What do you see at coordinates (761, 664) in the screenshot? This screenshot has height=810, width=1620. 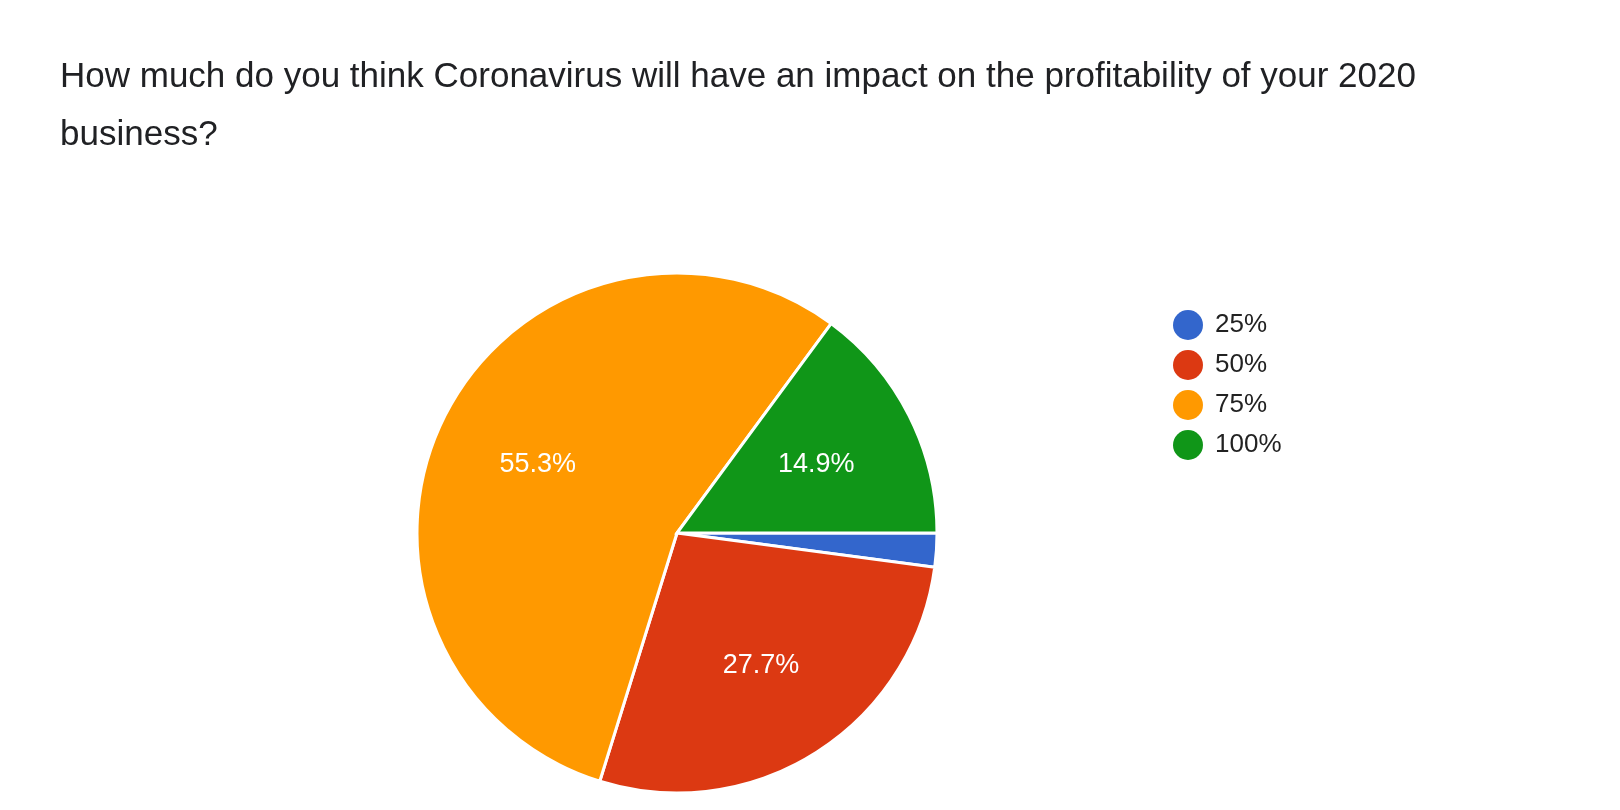 I see `data-label: 27.7%` at bounding box center [761, 664].